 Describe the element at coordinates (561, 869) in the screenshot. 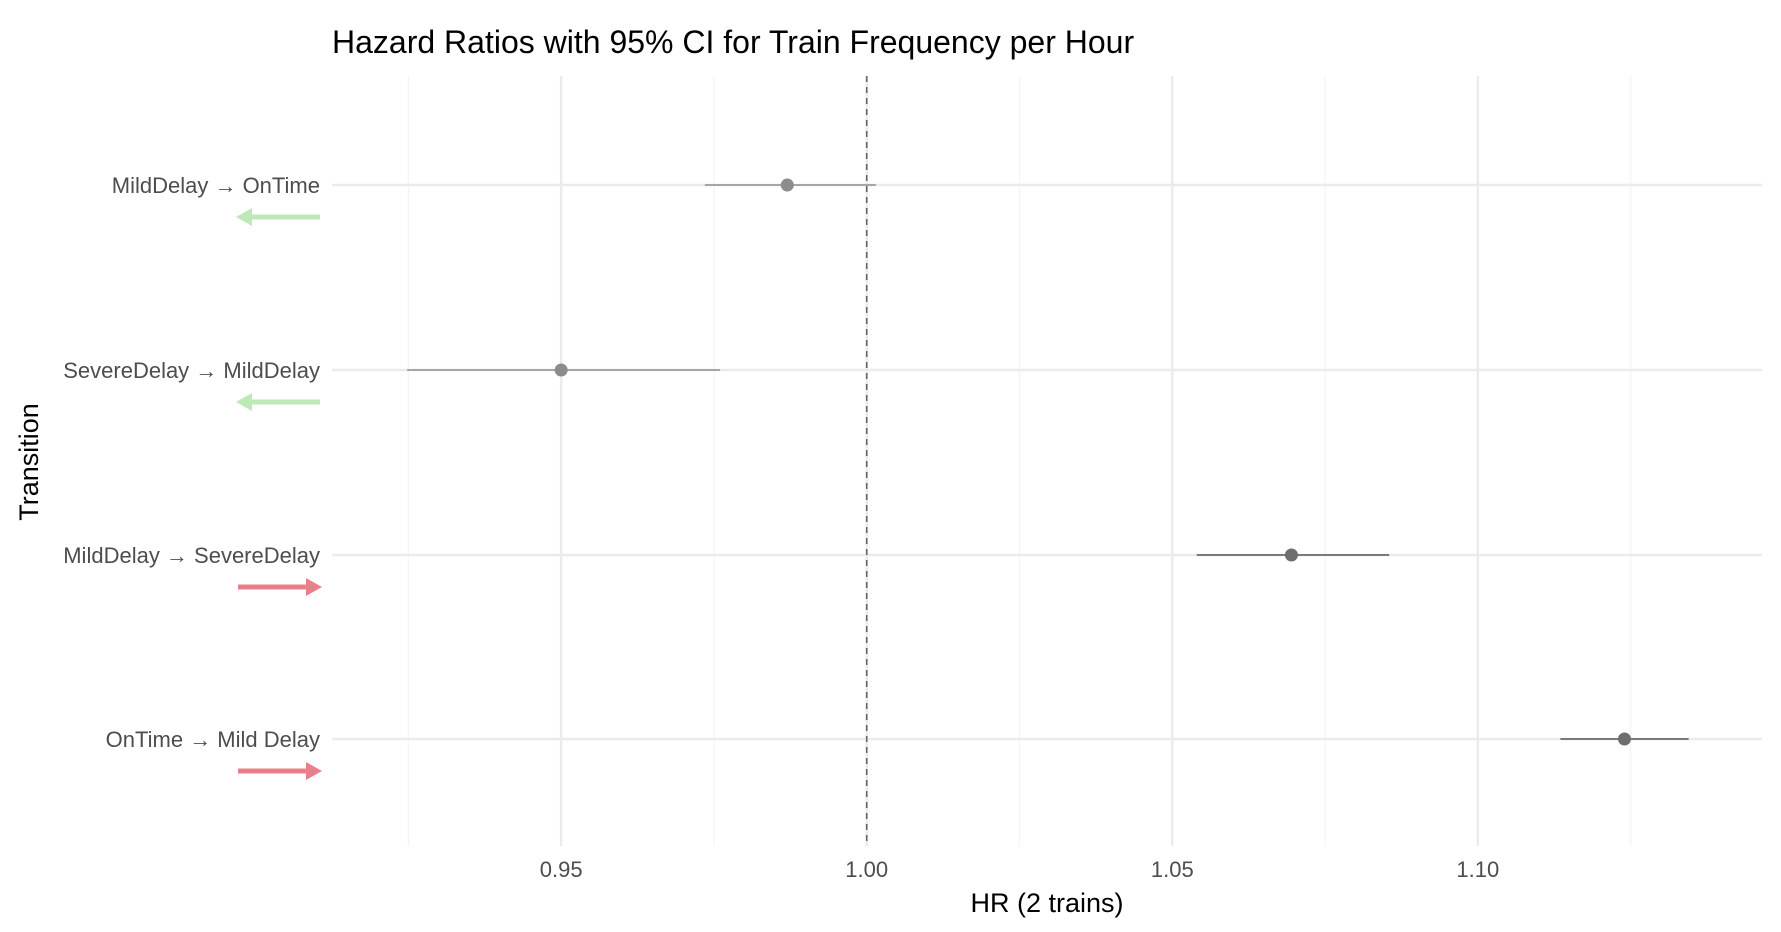

I see `x-tick-label: 0.95` at that location.